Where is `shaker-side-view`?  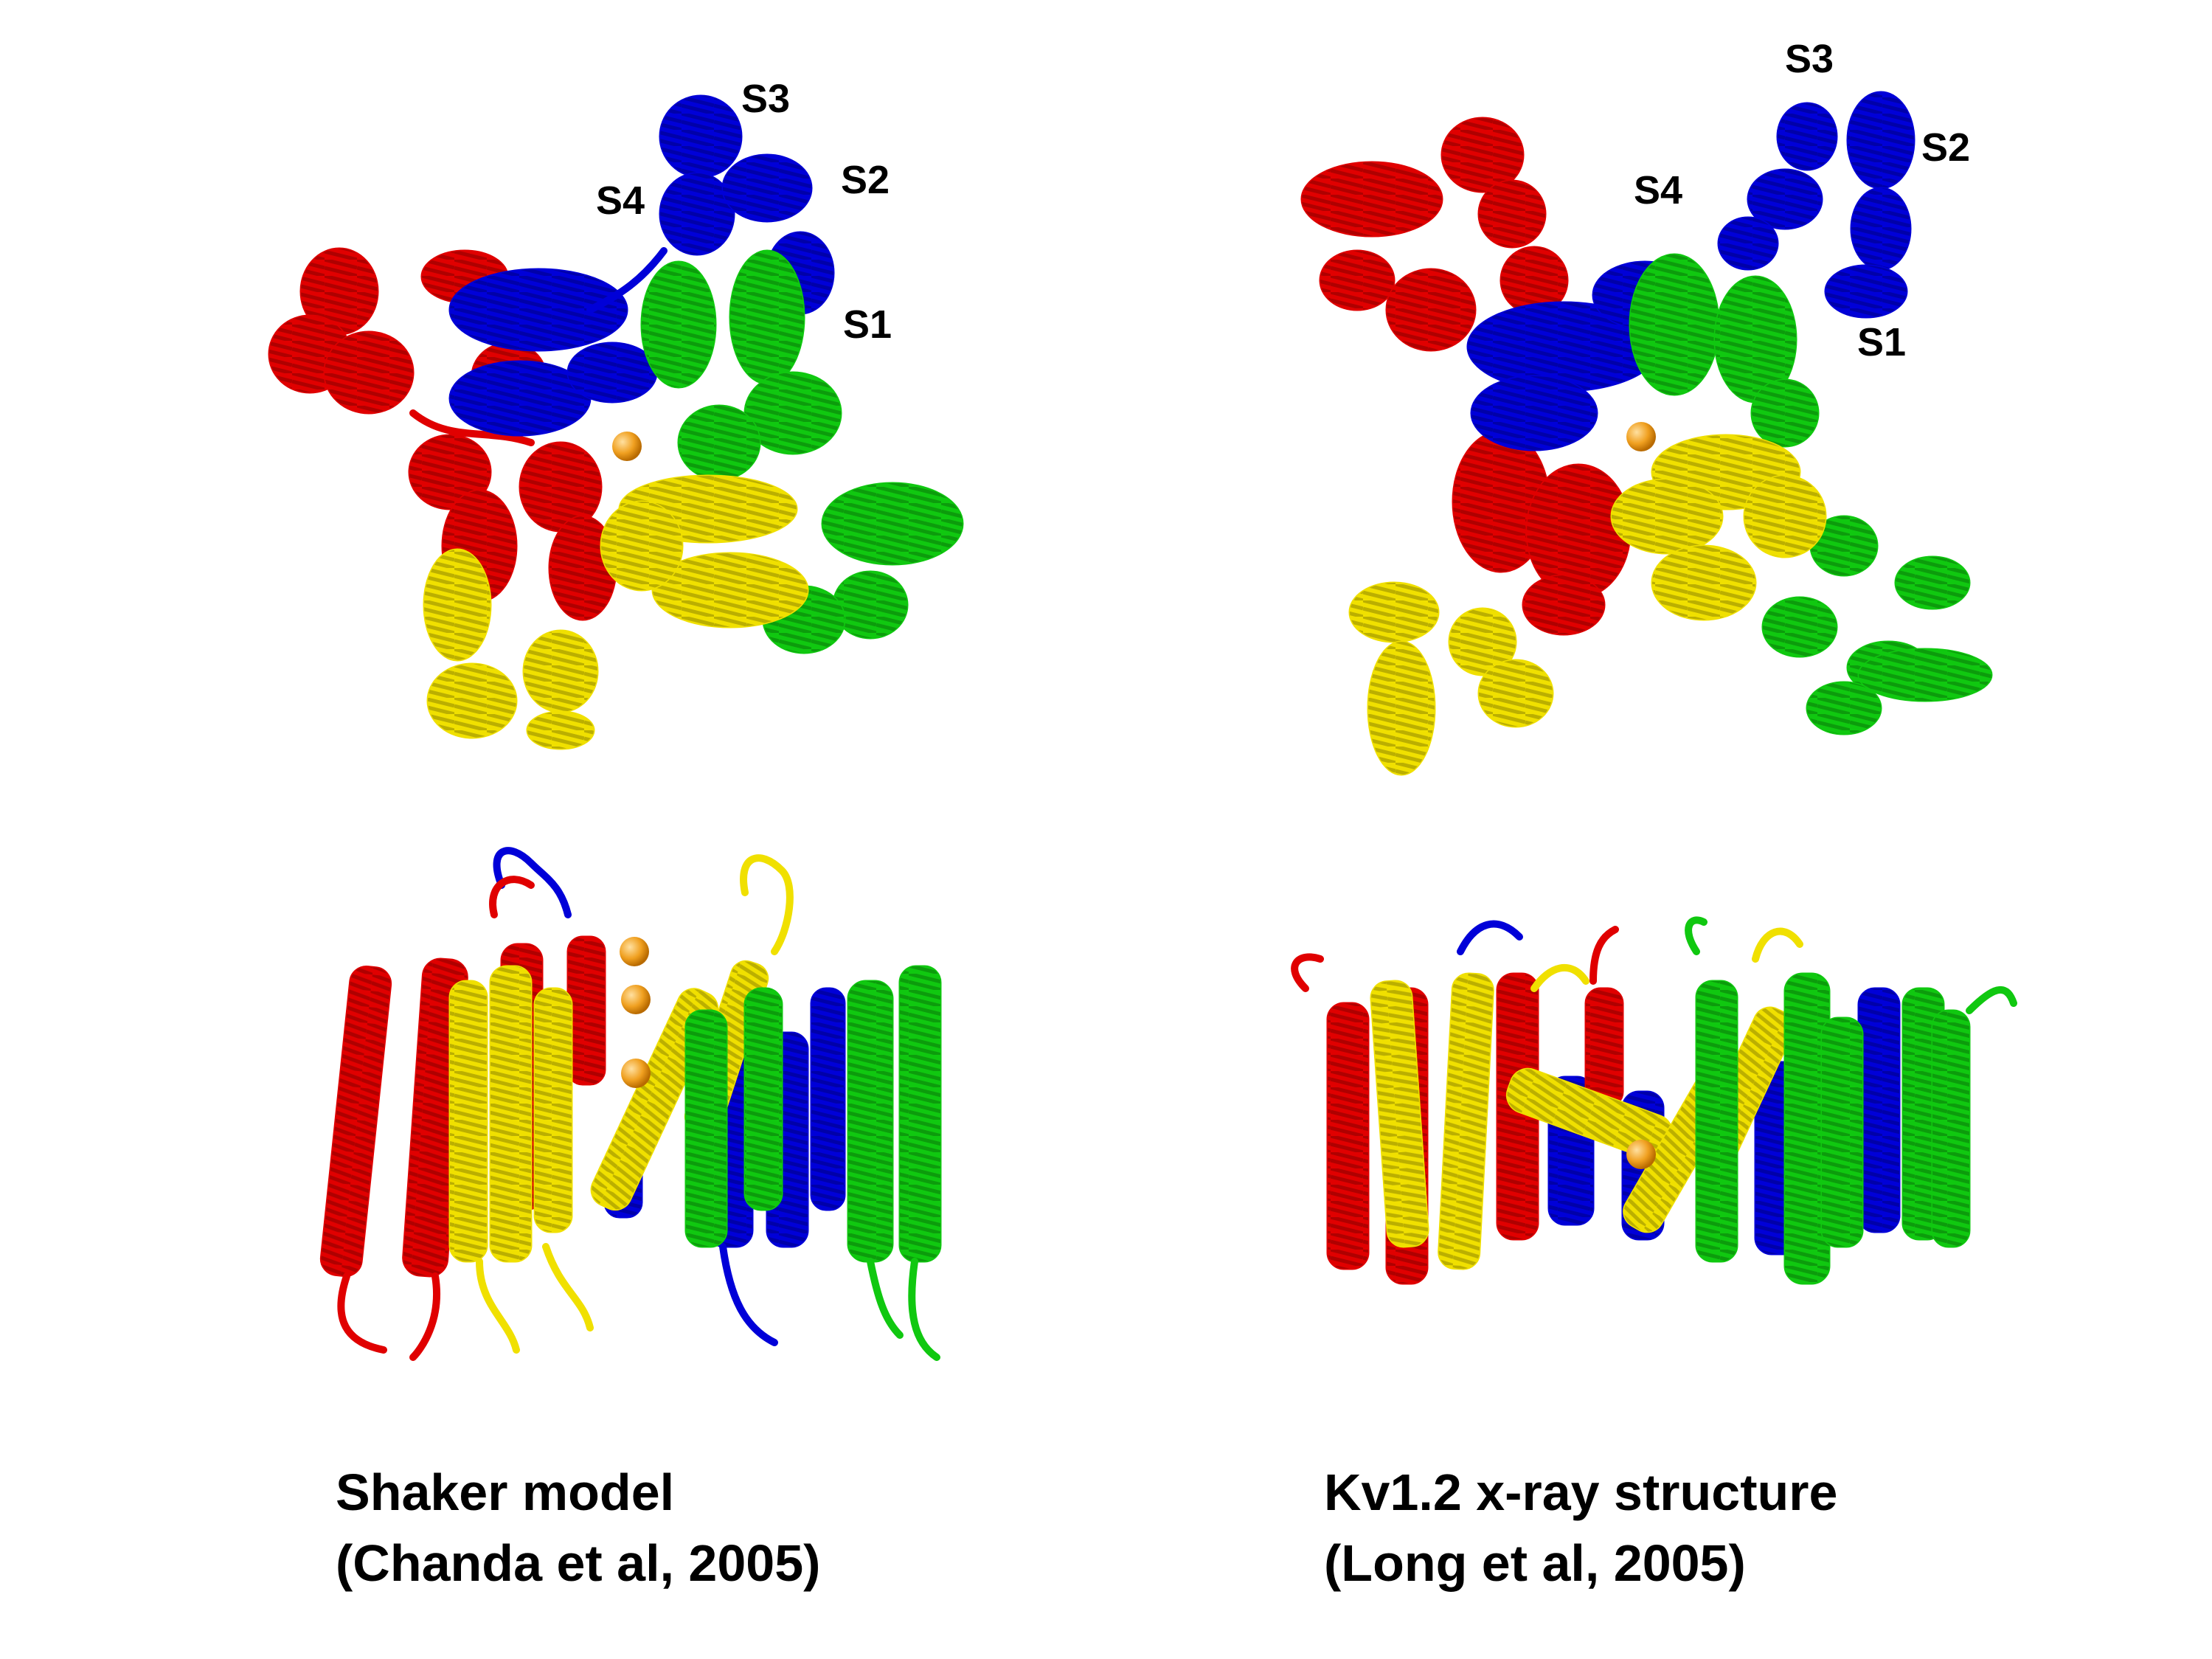 shaker-side-view is located at coordinates (631, 1104).